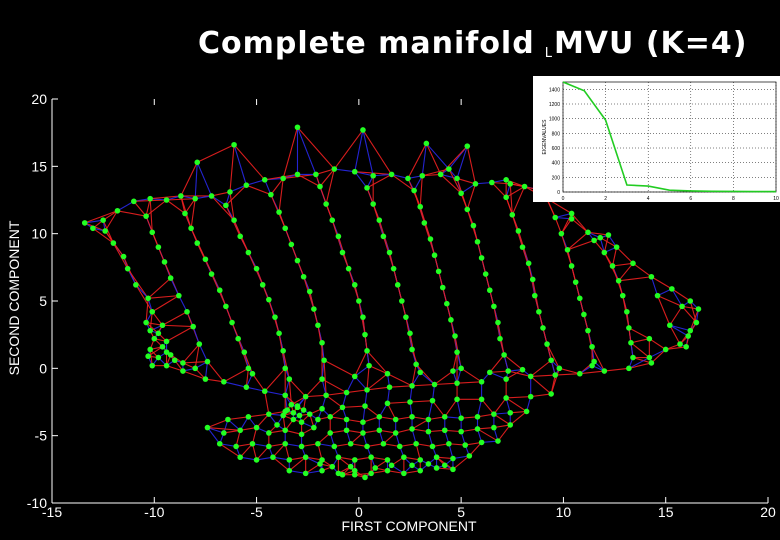  Describe the element at coordinates (669, 137) in the screenshot. I see `eigenvalue-line` at that location.